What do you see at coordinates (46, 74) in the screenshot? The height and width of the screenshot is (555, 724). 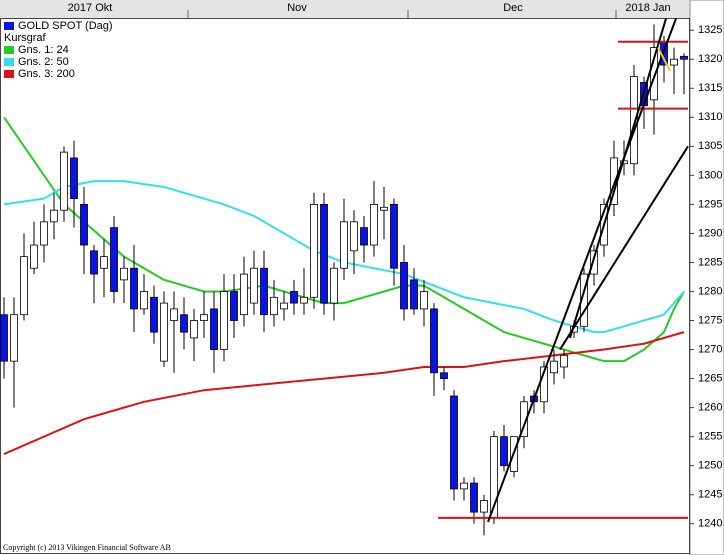 I see `legend-label: Gns. 3: 200` at bounding box center [46, 74].